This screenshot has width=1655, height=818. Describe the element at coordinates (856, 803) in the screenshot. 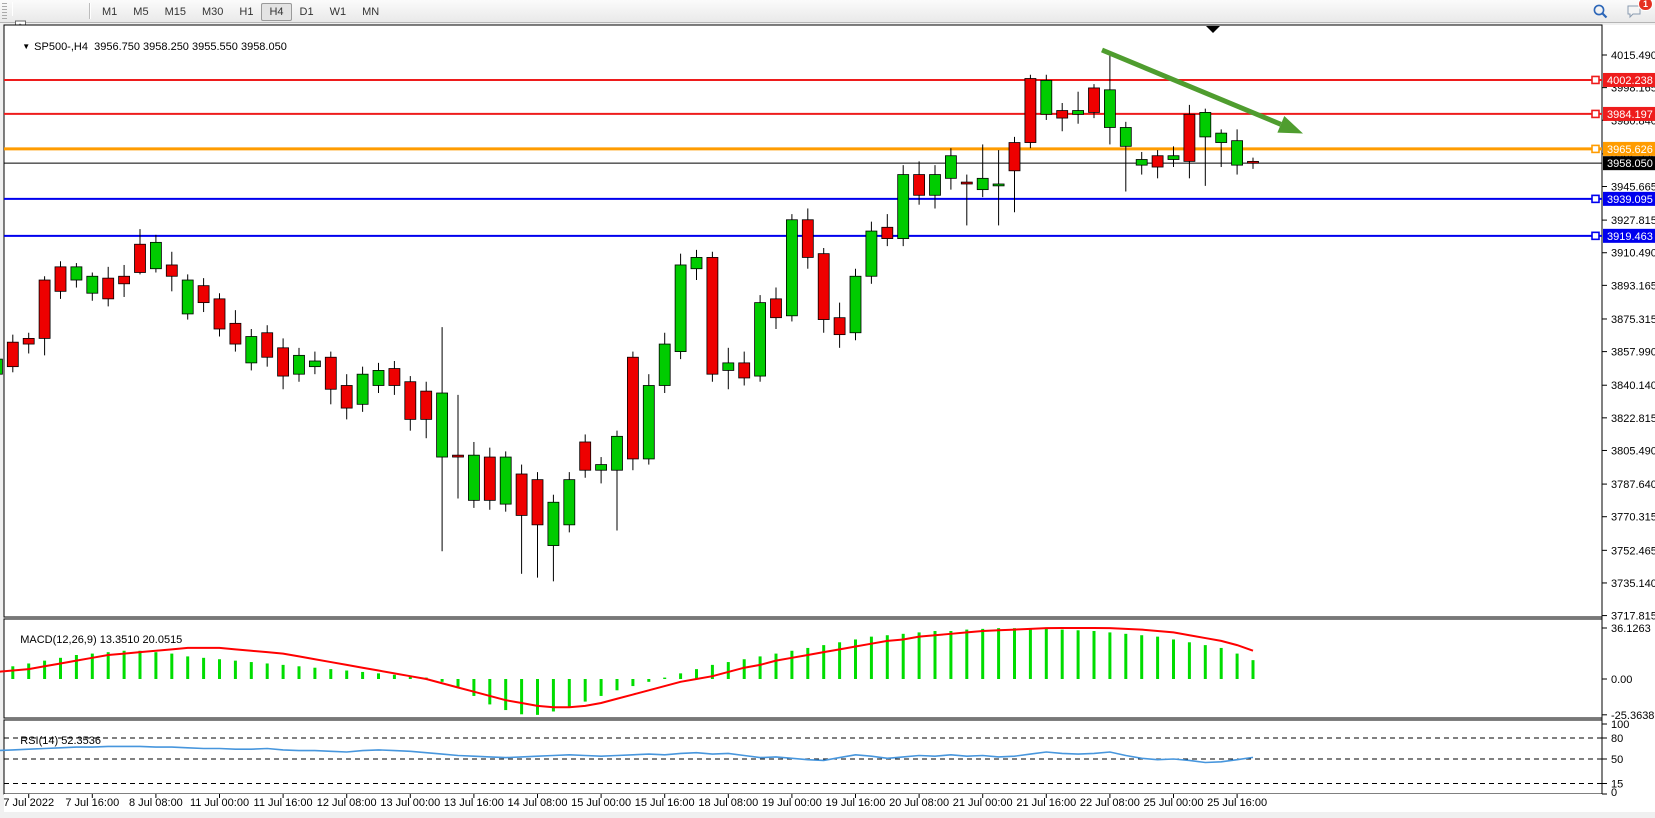

I see `svg-text: 19 Jul 16:00` at that location.